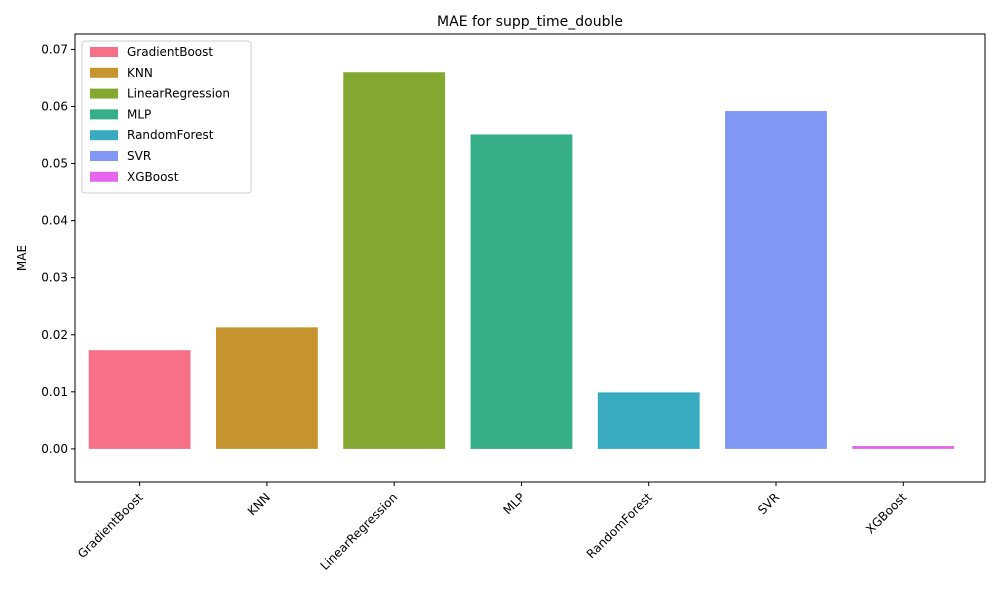  Describe the element at coordinates (22, 258) in the screenshot. I see `y-axis-label: MAE` at that location.